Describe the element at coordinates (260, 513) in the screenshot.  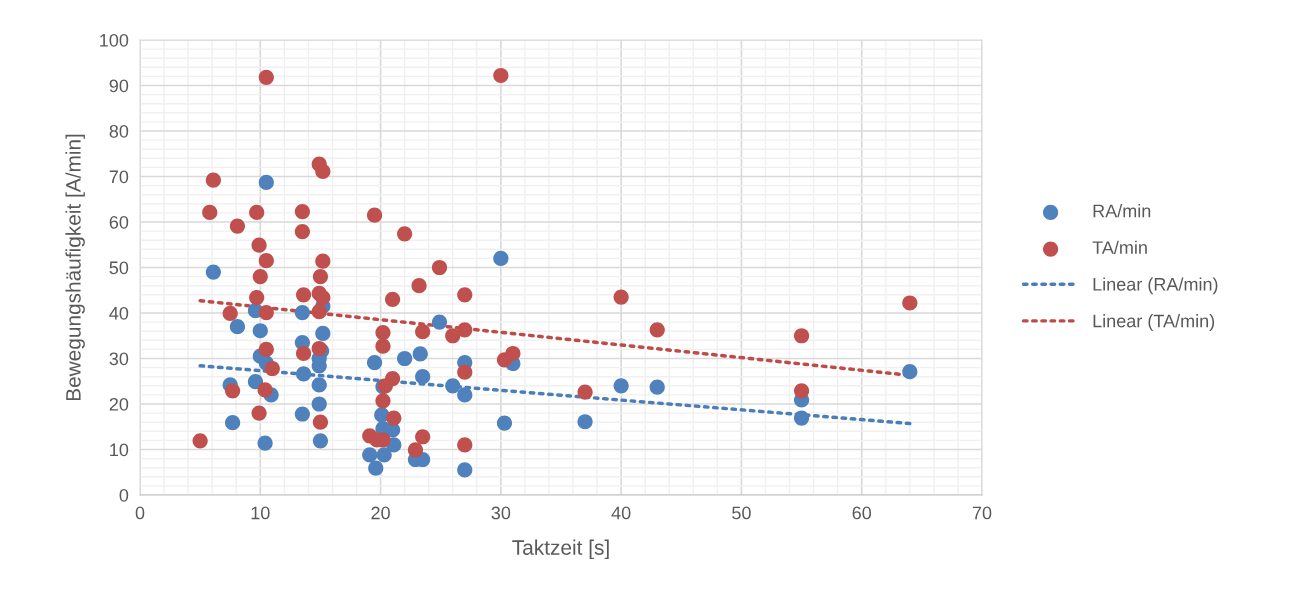
I see `x-tick-label: 10` at that location.